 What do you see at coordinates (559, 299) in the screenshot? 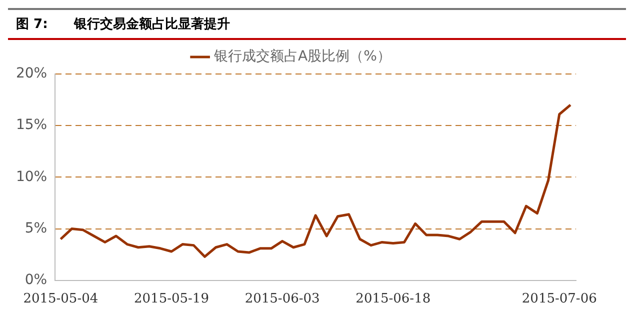
I see `x-tick-label: 2015-07-06` at bounding box center [559, 299].